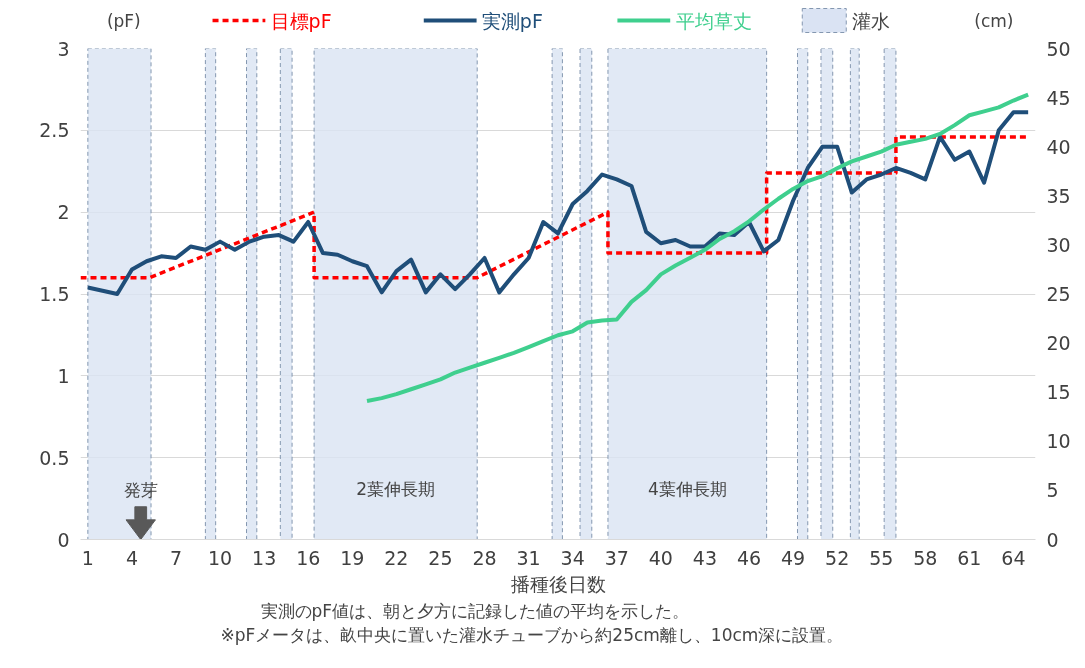 Image resolution: width=1085 pixels, height=668 pixels. I want to click on x-tick-label: 61, so click(969, 557).